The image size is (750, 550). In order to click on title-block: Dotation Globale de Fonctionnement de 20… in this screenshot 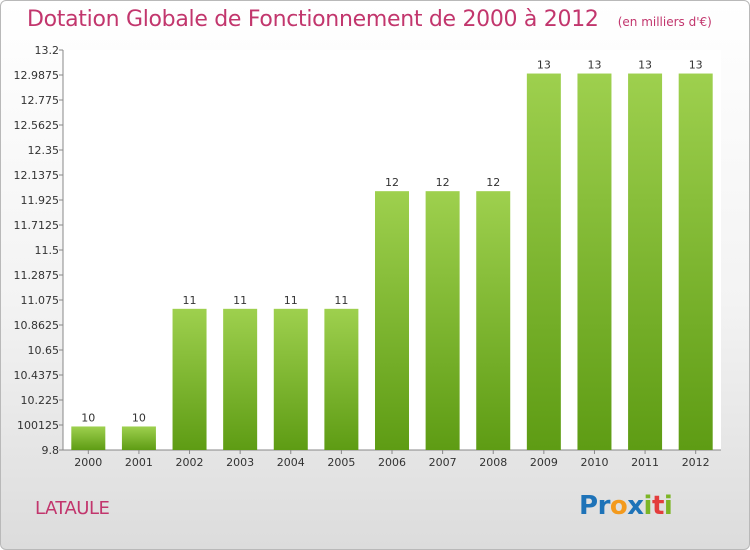, I will do `click(369, 19)`.